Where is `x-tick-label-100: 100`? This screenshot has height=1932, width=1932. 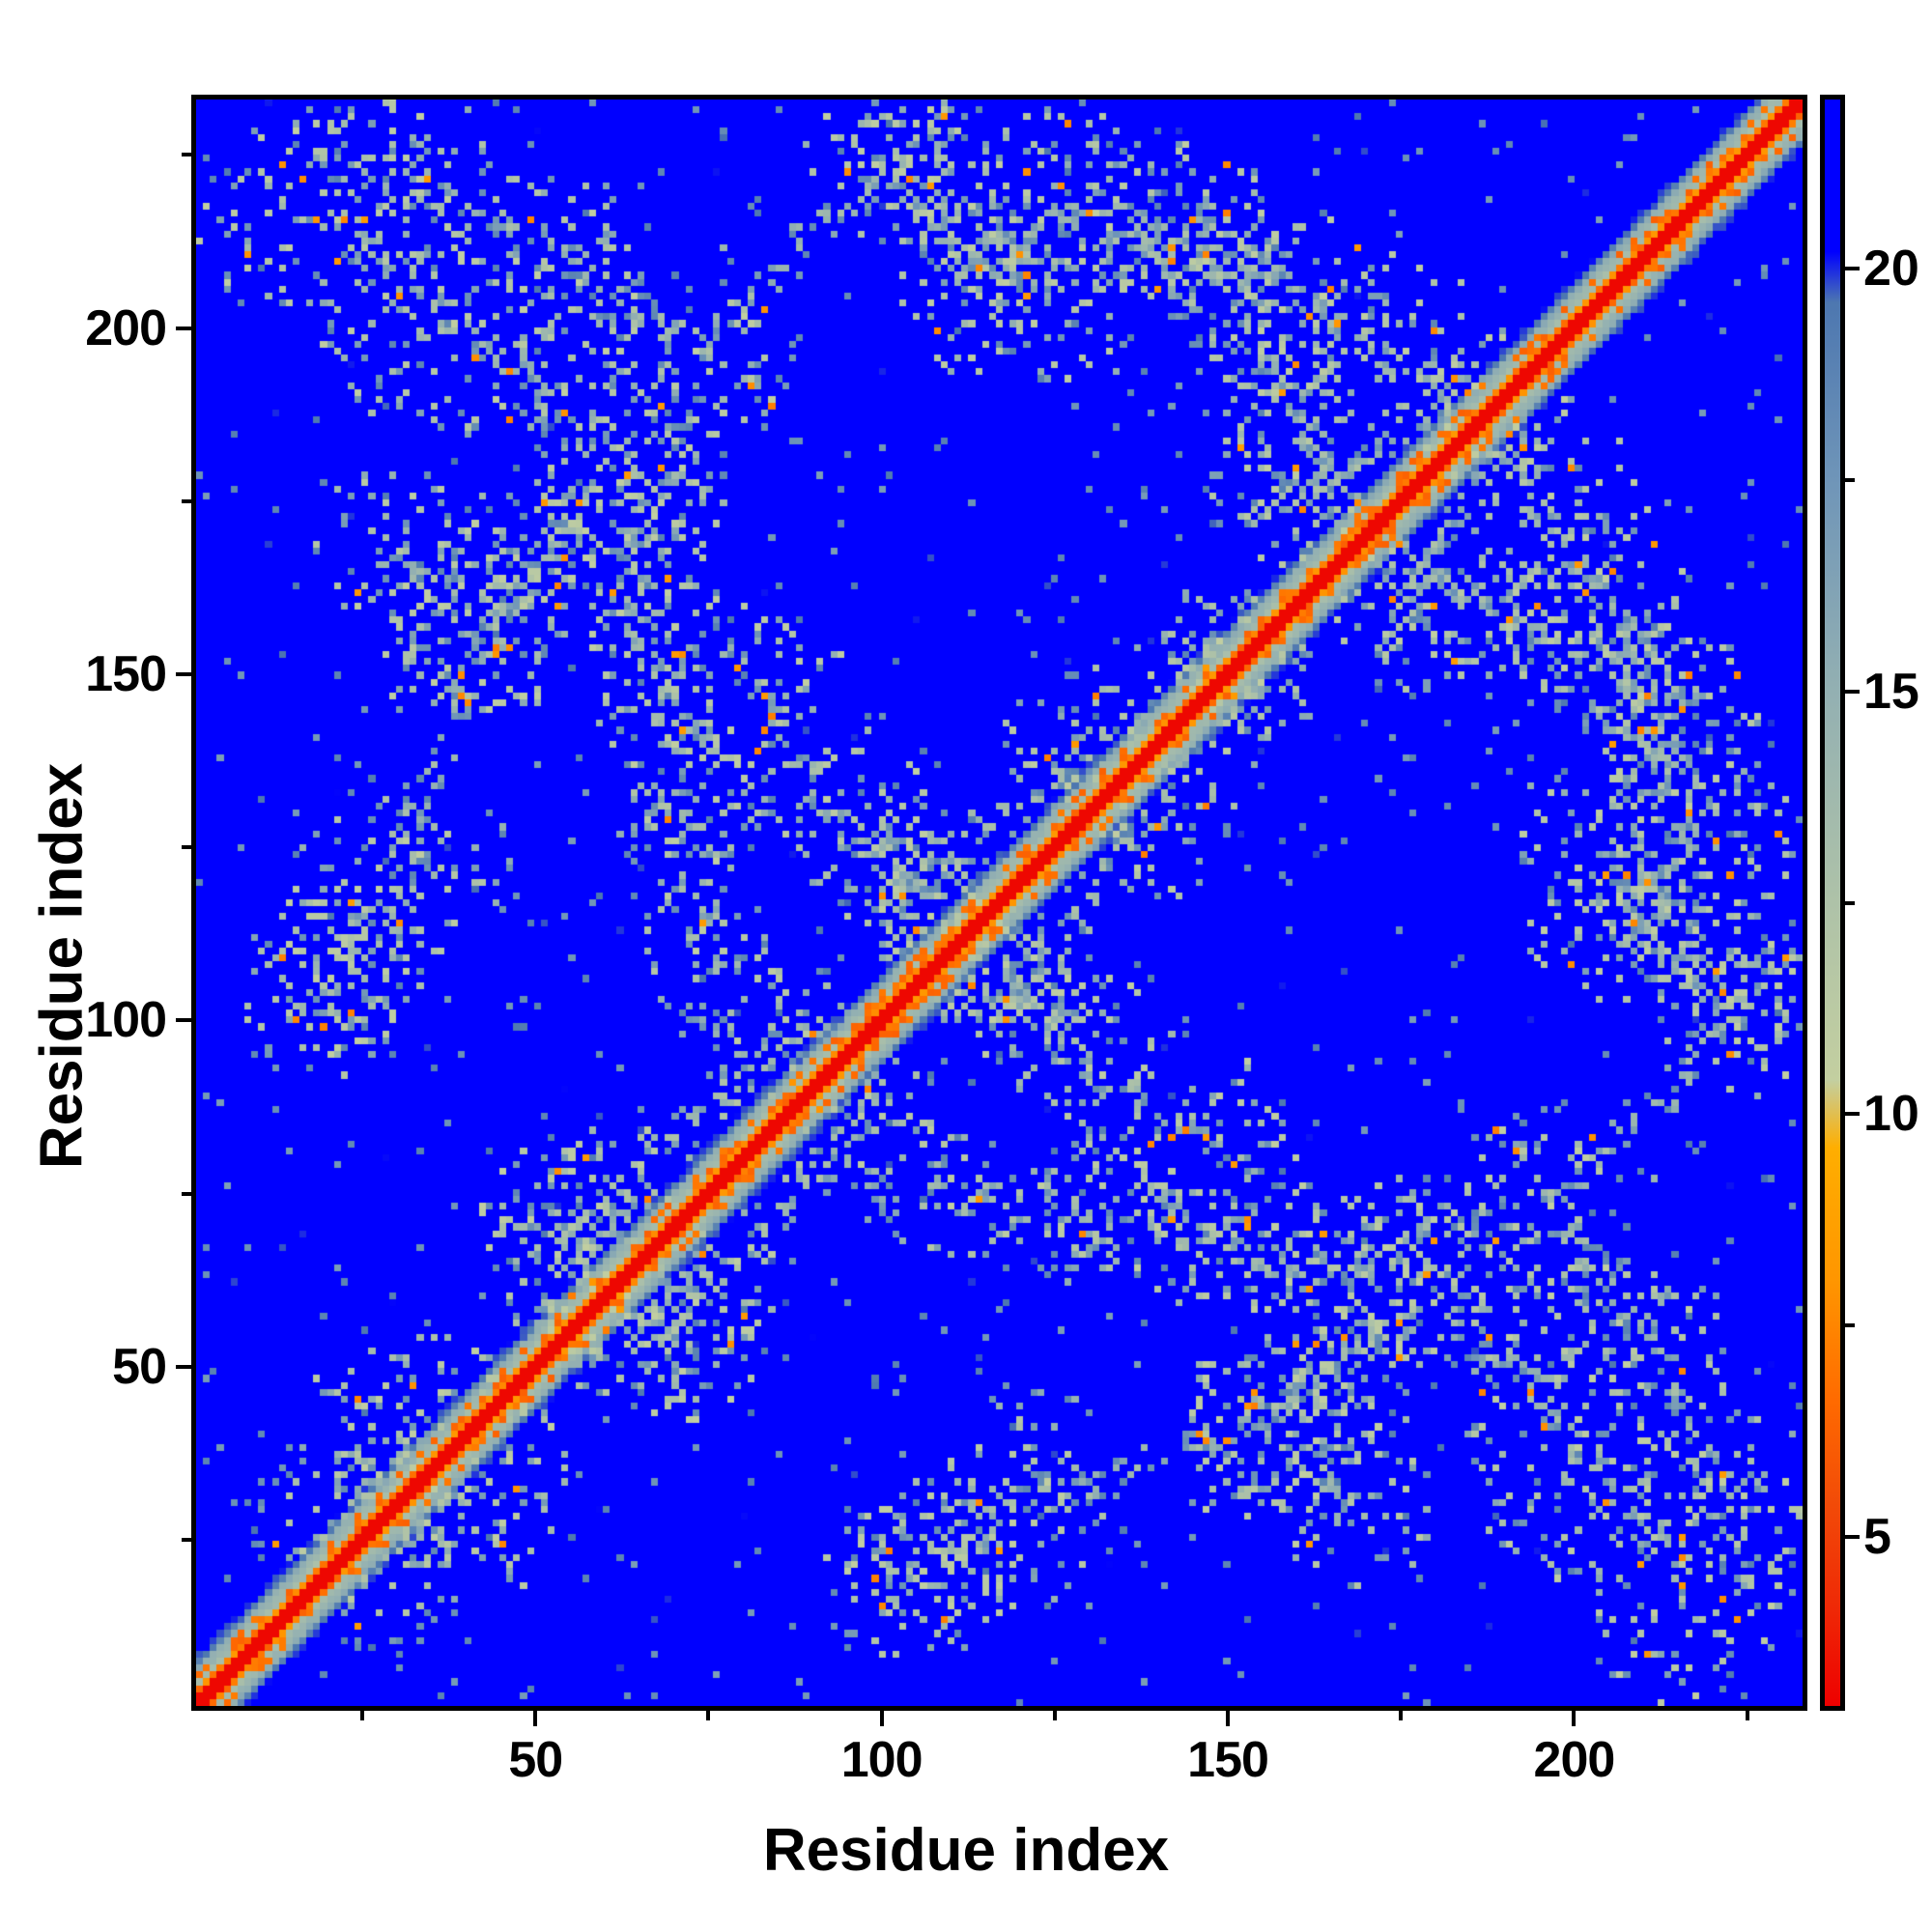
x-tick-label-100: 100 is located at coordinates (881, 1760).